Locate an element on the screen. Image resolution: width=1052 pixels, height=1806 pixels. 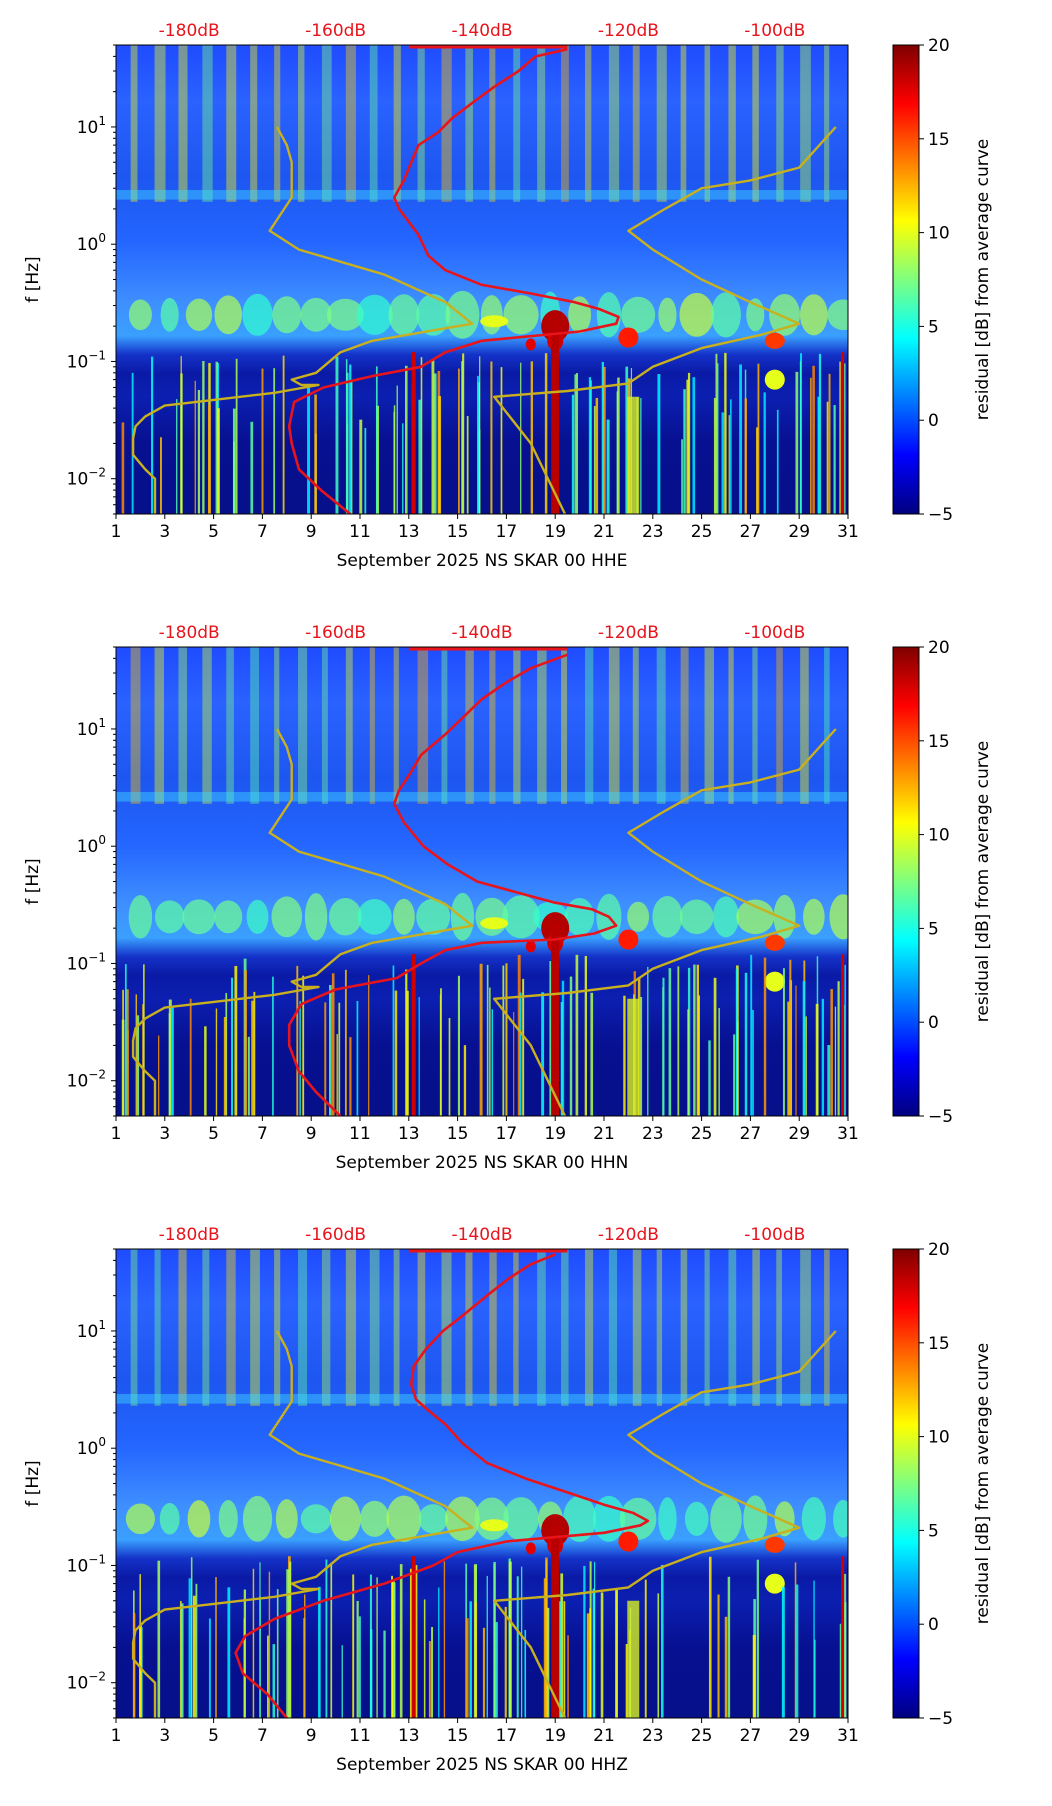
low-frequency-transients is located at coordinates (483, 417).